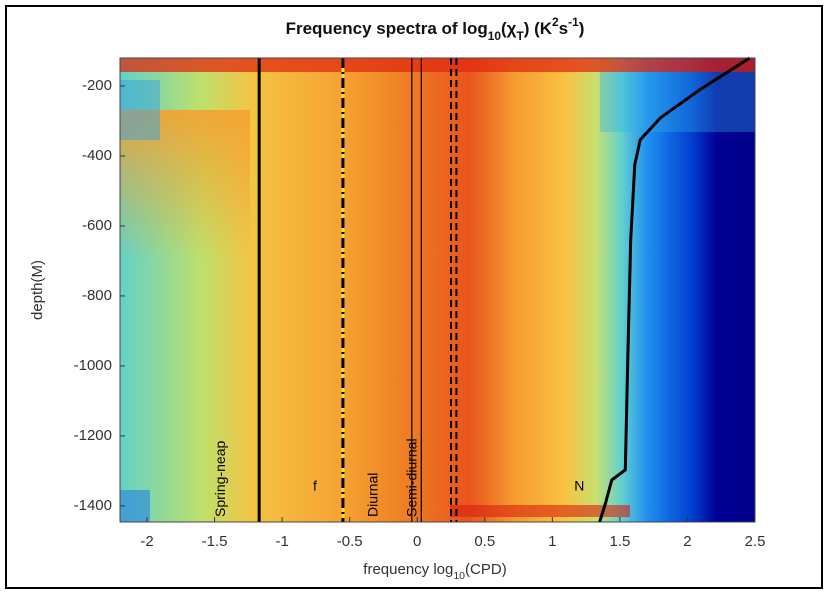 The height and width of the screenshot is (594, 828). What do you see at coordinates (417, 541) in the screenshot?
I see `x-tick-label: 0` at bounding box center [417, 541].